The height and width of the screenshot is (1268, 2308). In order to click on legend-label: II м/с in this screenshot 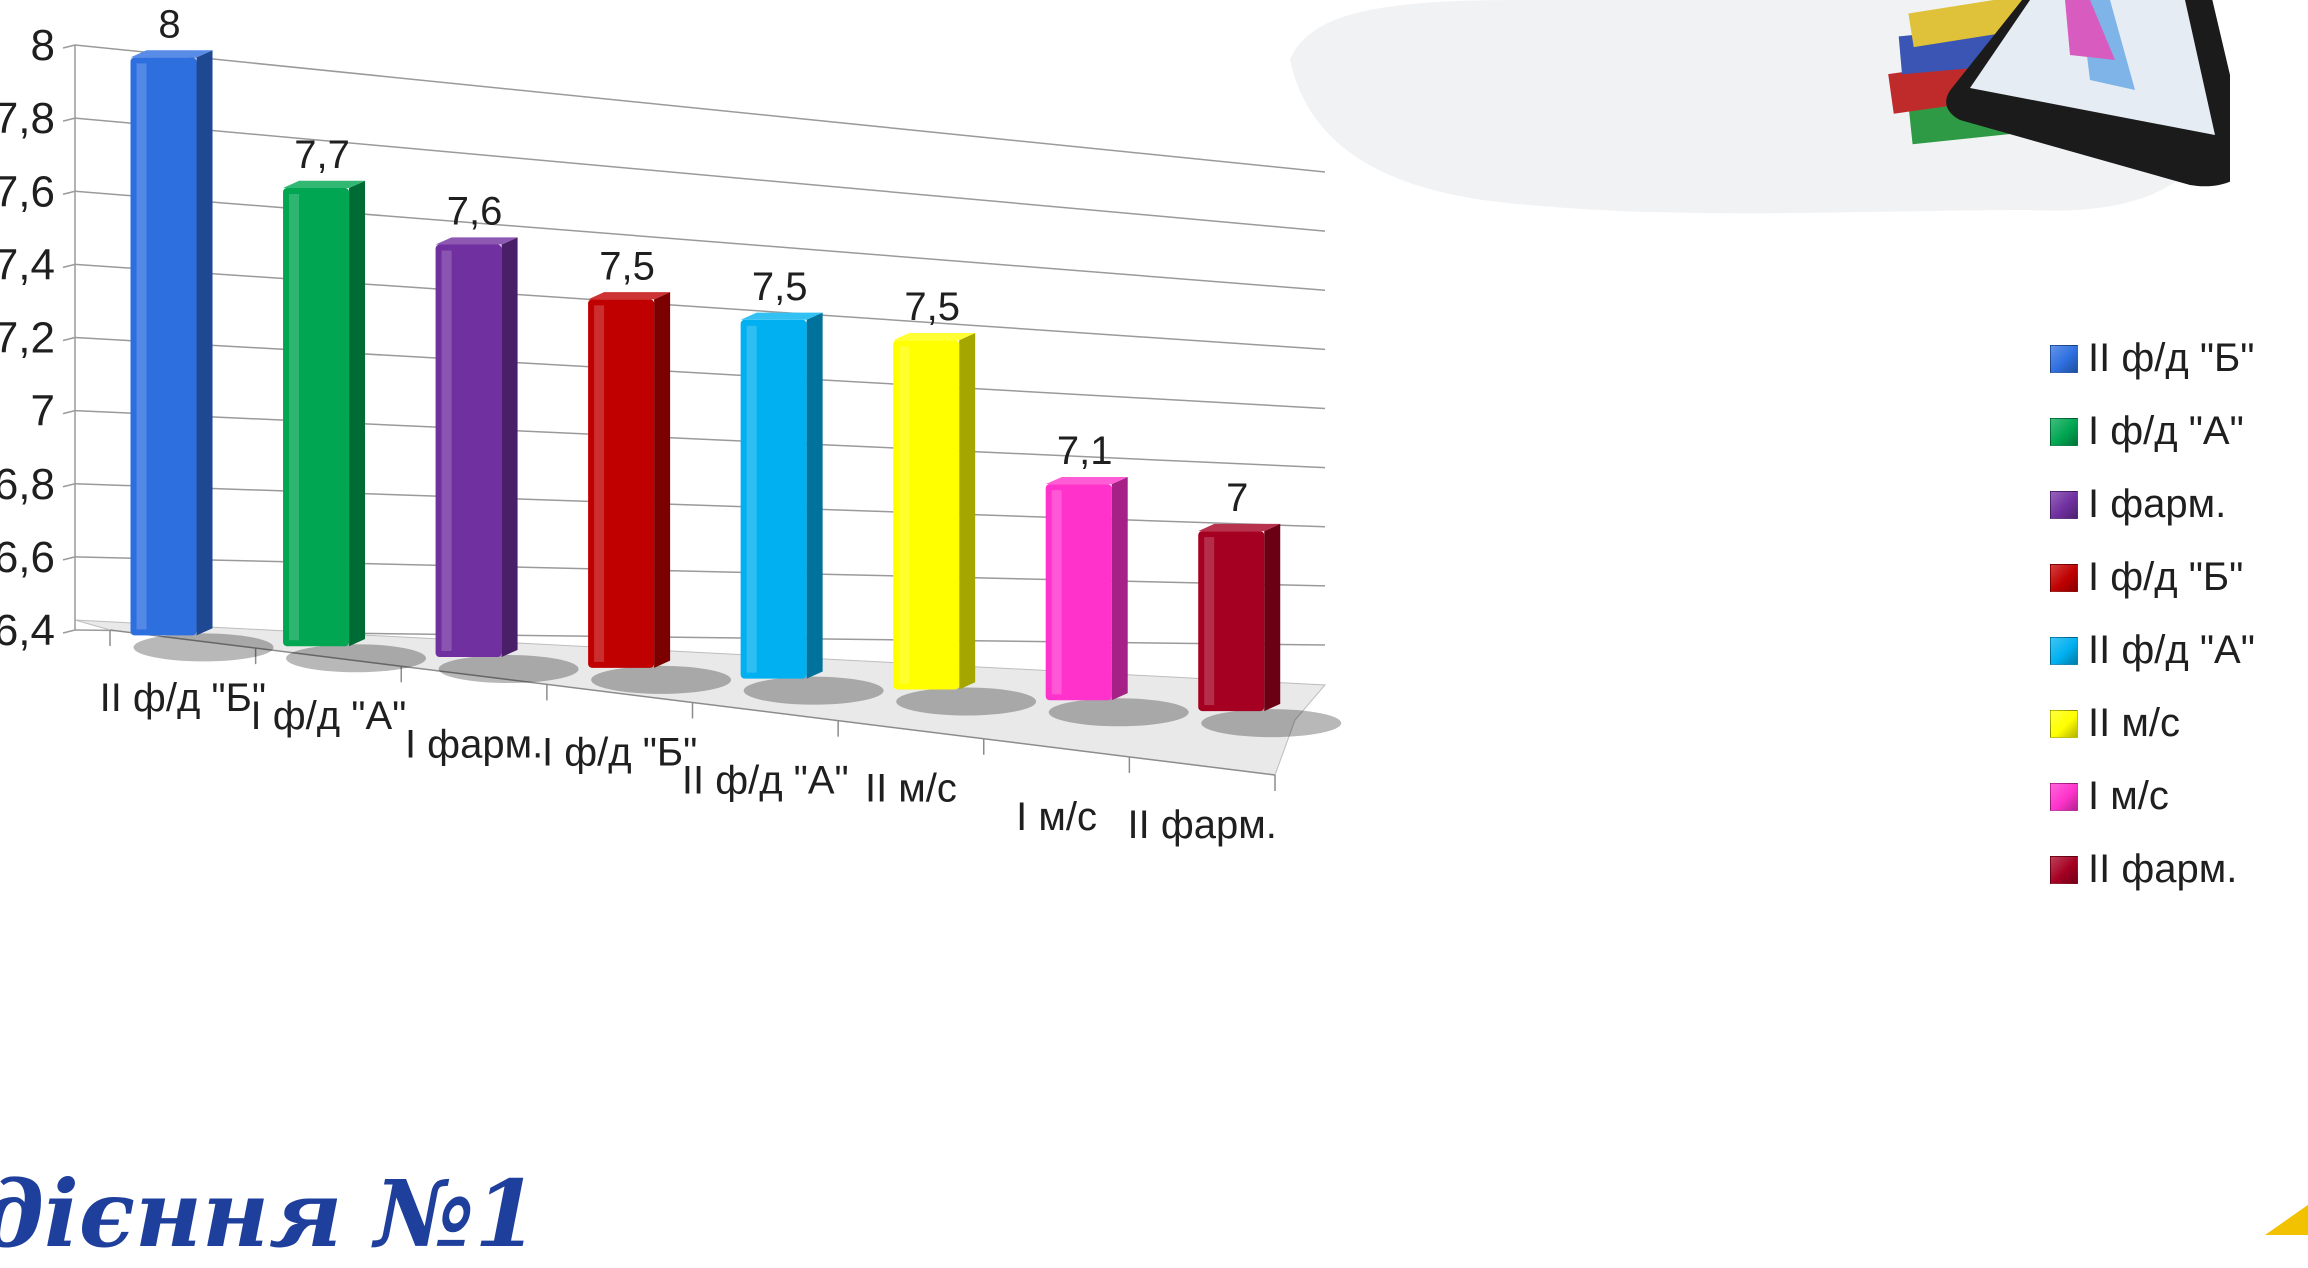, I will do `click(2134, 723)`.